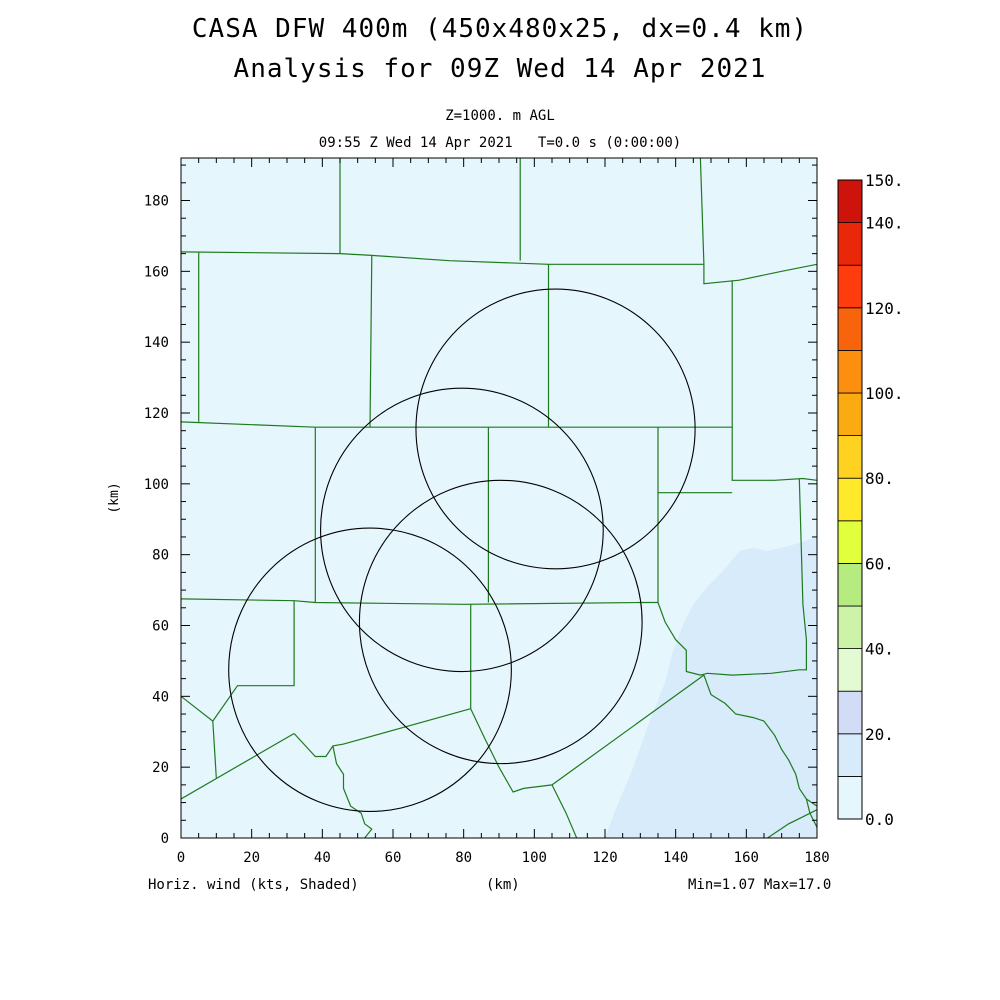 The height and width of the screenshot is (1000, 1000). Describe the element at coordinates (675, 858) in the screenshot. I see `x-tick-label: 140` at that location.